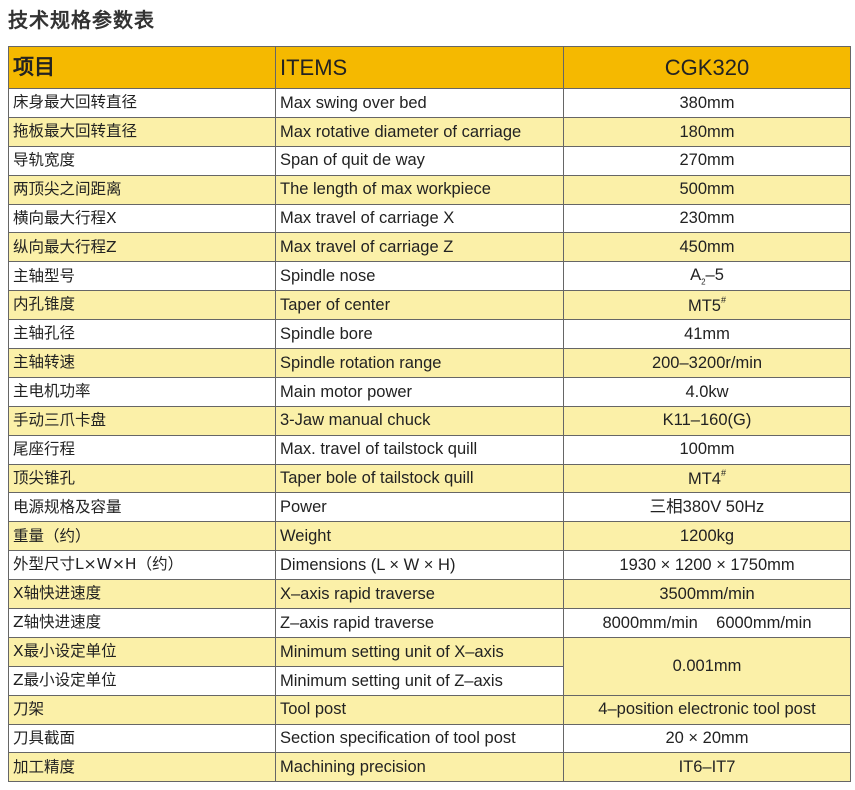 The width and height of the screenshot is (855, 790). Describe the element at coordinates (419, 767) in the screenshot. I see `item-en: Machining precision` at that location.